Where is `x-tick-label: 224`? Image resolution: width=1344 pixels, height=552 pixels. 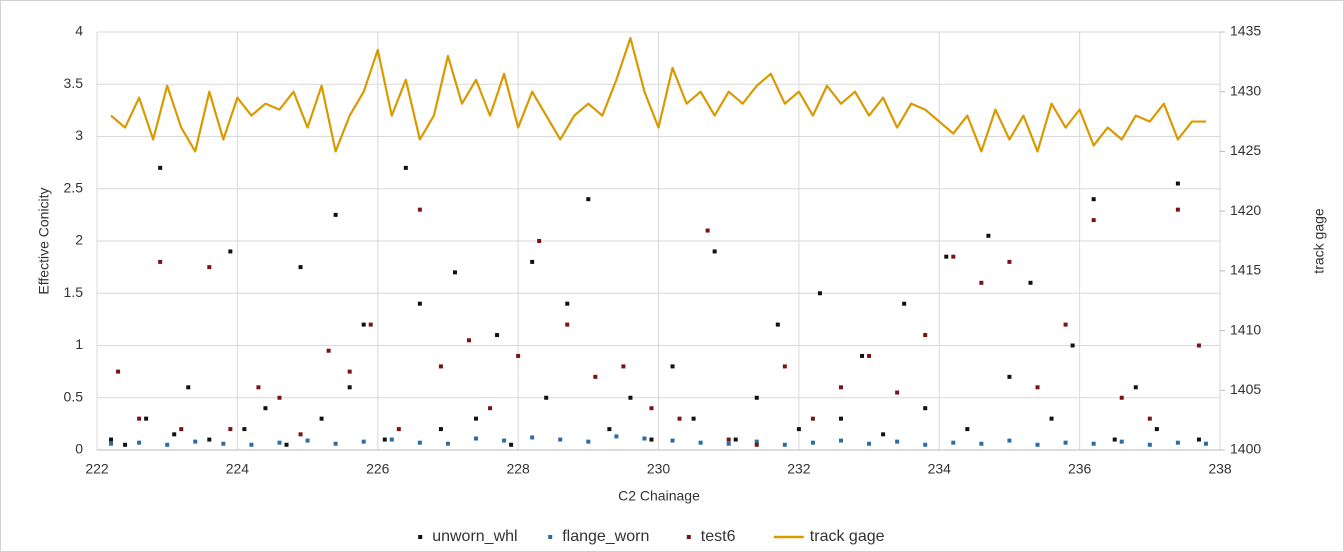 x-tick-label: 224 is located at coordinates (238, 469).